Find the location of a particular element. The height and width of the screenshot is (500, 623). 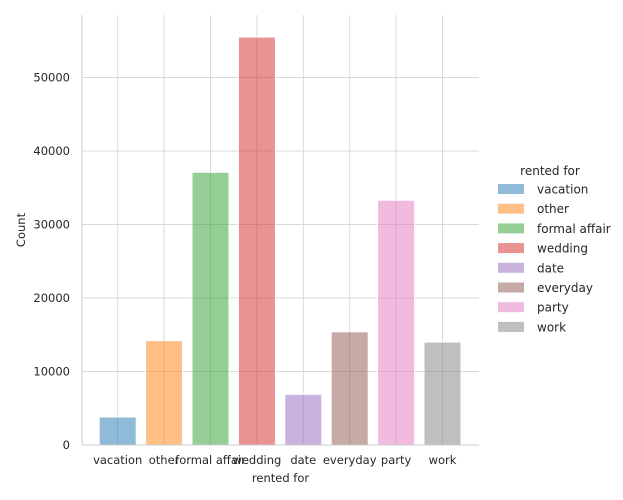

y-axis-label: Count is located at coordinates (21, 229).